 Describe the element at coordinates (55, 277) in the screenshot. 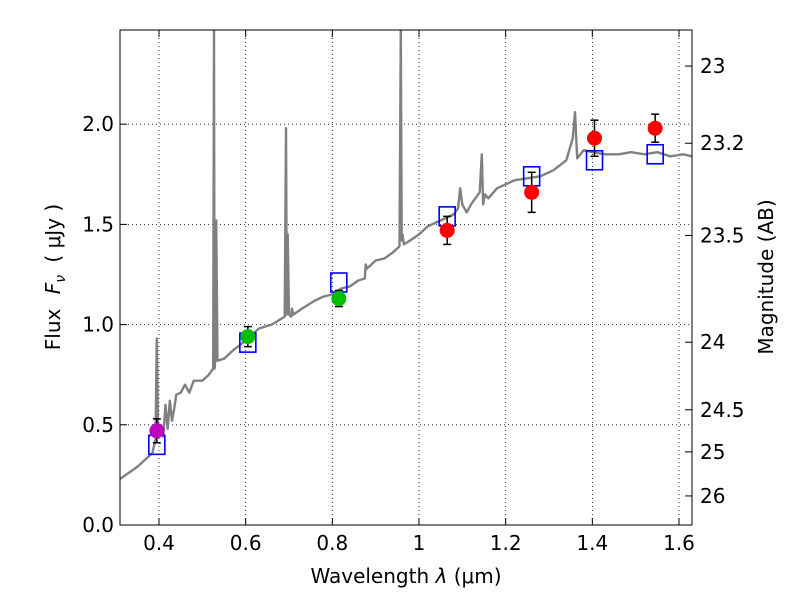

I see `y-axis-label: Flux Fν ( μJy )` at that location.